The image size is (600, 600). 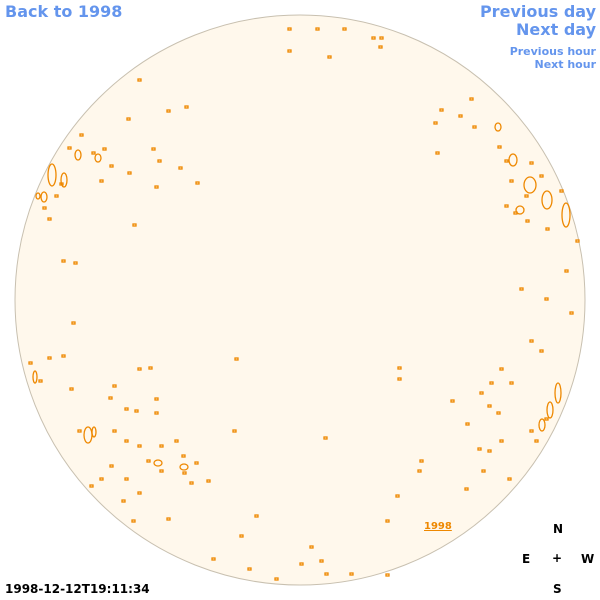 What do you see at coordinates (438, 526) in the screenshot?
I see `year-marker-link: 1998` at bounding box center [438, 526].